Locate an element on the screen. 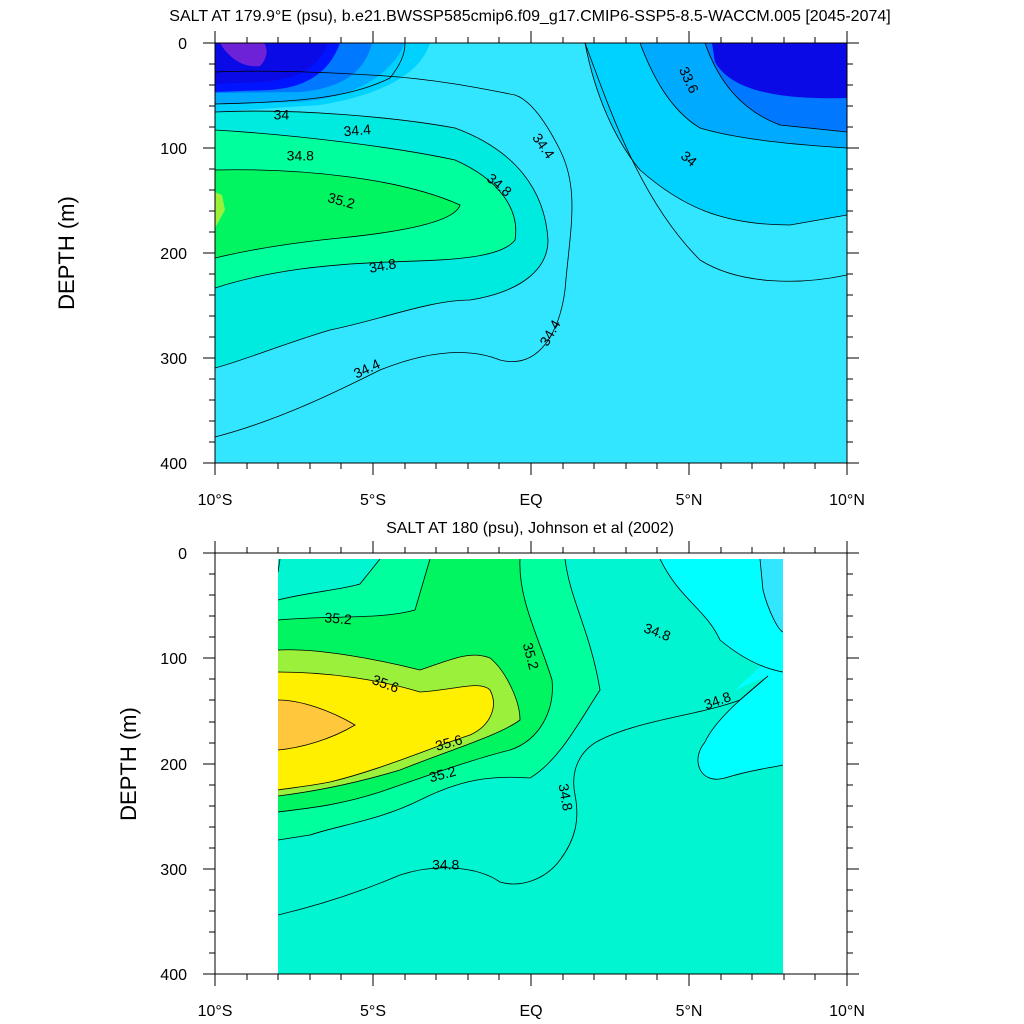  top-y-tick-labels: 0 100 200 300 400 is located at coordinates (173, 254).